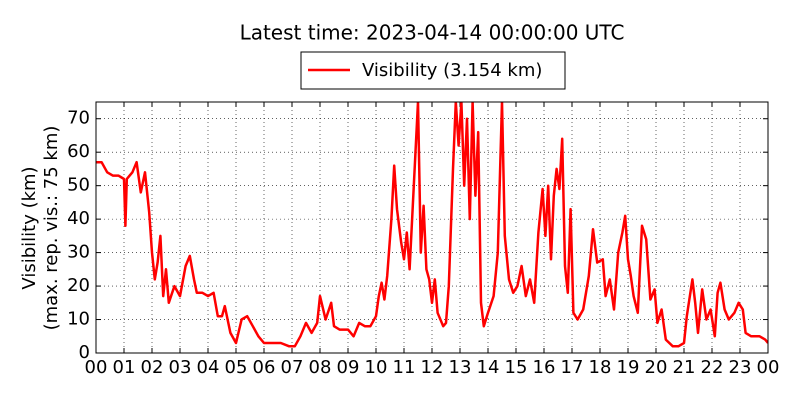 The height and width of the screenshot is (400, 800). What do you see at coordinates (544, 367) in the screenshot?
I see `x-tick-label: 16` at bounding box center [544, 367].